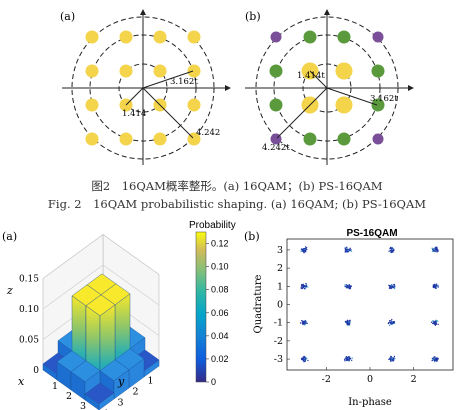 This screenshot has height=410, width=474. I want to click on colorbar-tick-label: 0.06, so click(220, 313).